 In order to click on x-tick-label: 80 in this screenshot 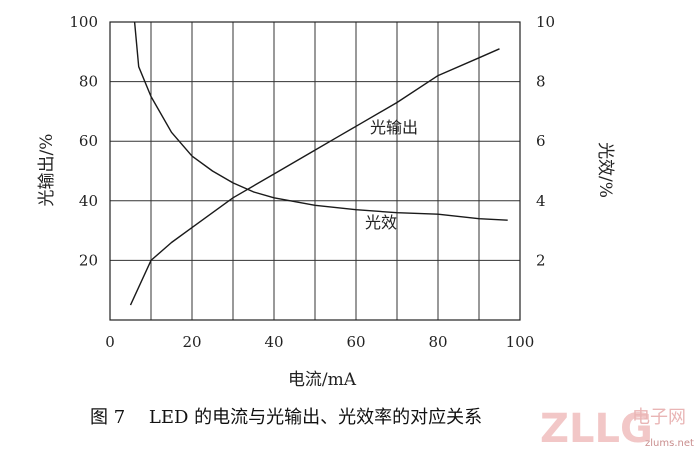, I will do `click(437, 342)`.